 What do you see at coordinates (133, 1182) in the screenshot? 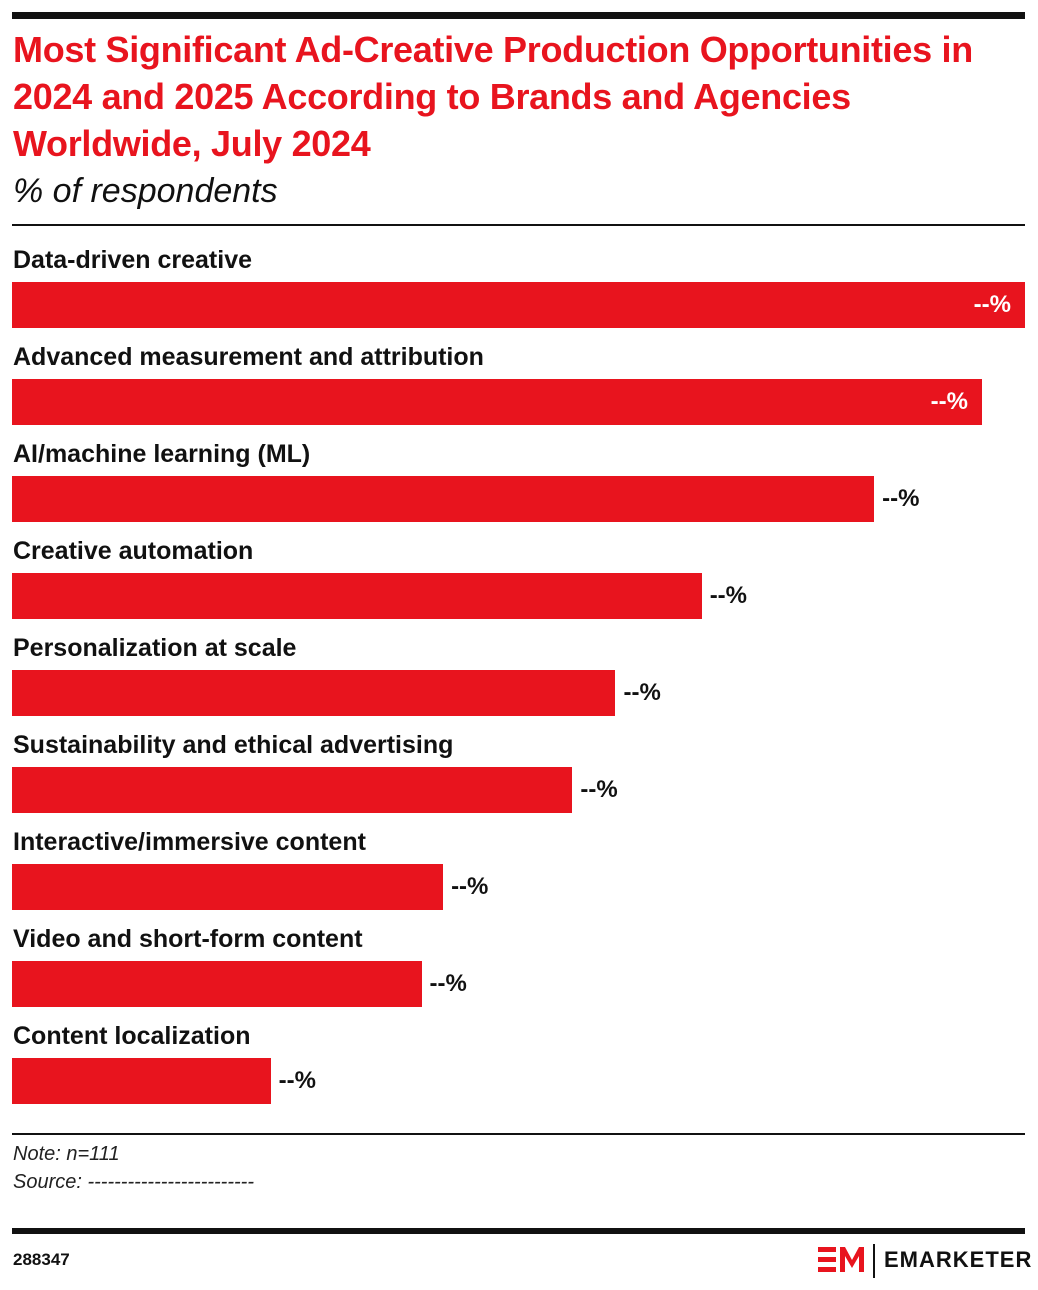
I see `source: Source: -------------------------` at bounding box center [133, 1182].